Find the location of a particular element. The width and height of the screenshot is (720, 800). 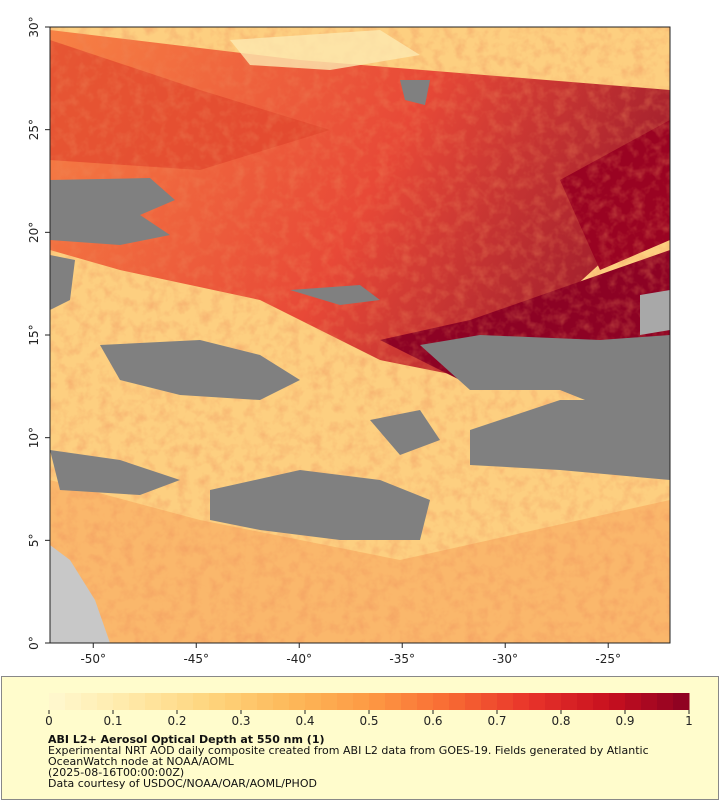

y-tick-label: 25° is located at coordinates (34, 129).